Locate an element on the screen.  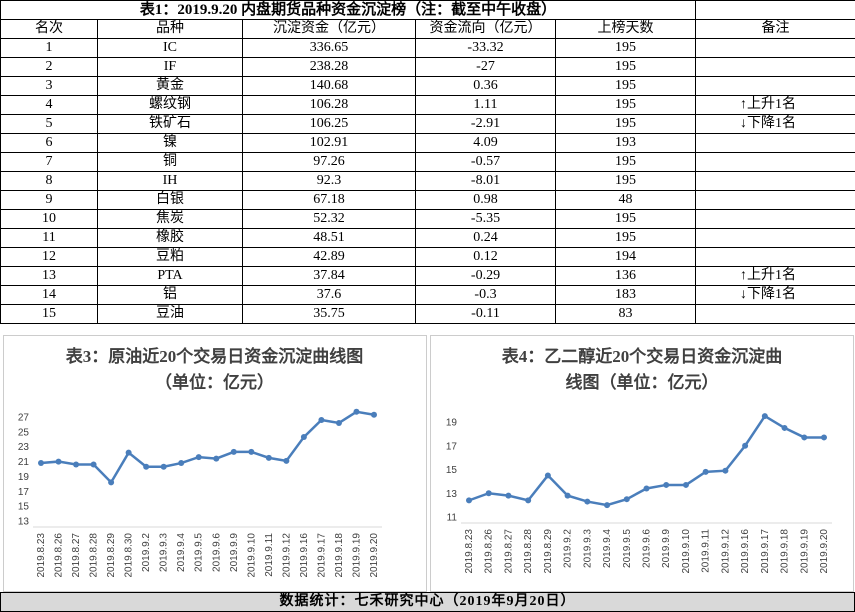
cell: 13 is located at coordinates (49, 276).